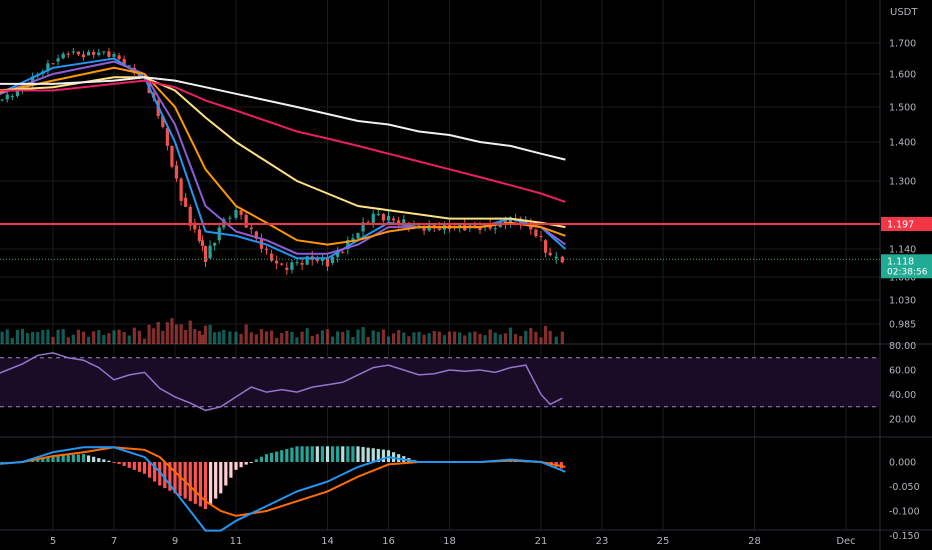  Describe the element at coordinates (440, 382) in the screenshot. I see `rsi-pane` at that location.